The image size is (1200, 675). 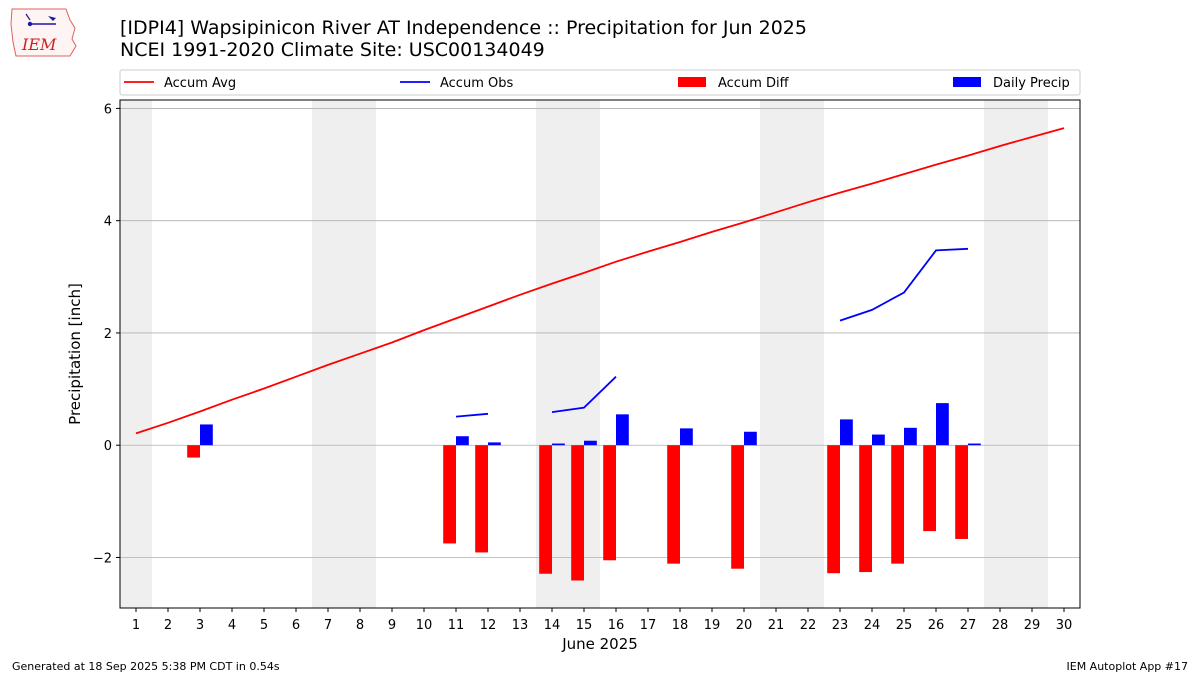 What do you see at coordinates (808, 625) in the screenshot?
I see `x-tick-label: 22` at bounding box center [808, 625].